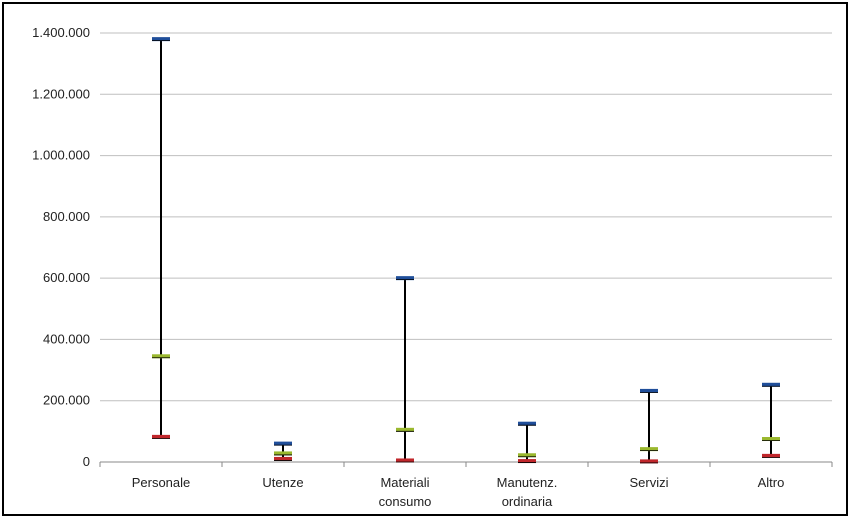 The width and height of the screenshot is (854, 520). I want to click on y-tick-label: 1.400.000, so click(61, 32).